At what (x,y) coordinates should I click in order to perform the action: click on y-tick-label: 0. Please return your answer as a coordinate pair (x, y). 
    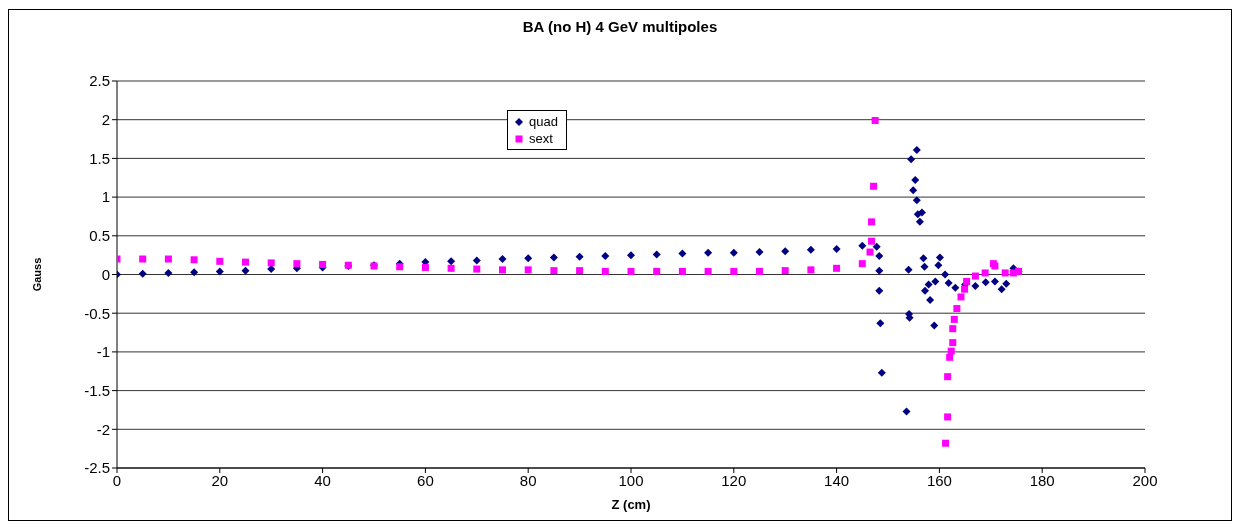
    Looking at the image, I should click on (105, 274).